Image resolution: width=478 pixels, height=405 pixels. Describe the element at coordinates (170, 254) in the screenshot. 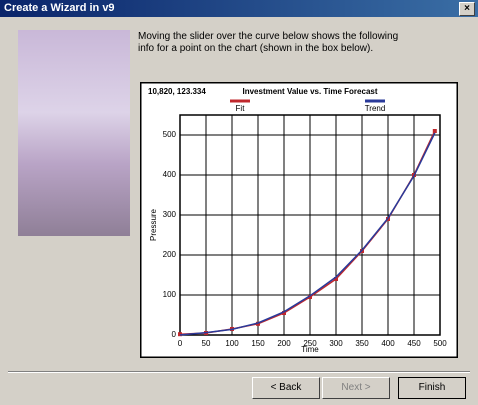

I see `y-tick-label: 200` at that location.